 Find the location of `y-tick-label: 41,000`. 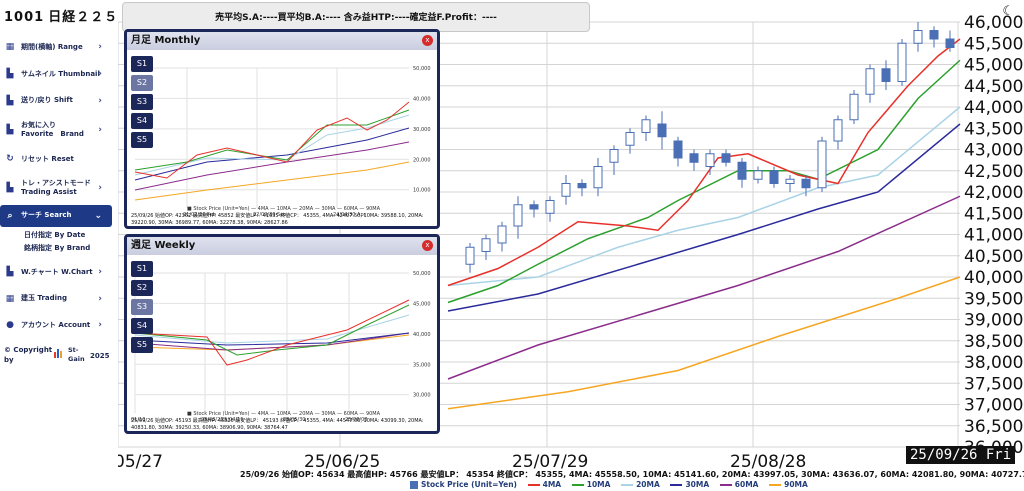

y-tick-label: 41,000 is located at coordinates (993, 236).